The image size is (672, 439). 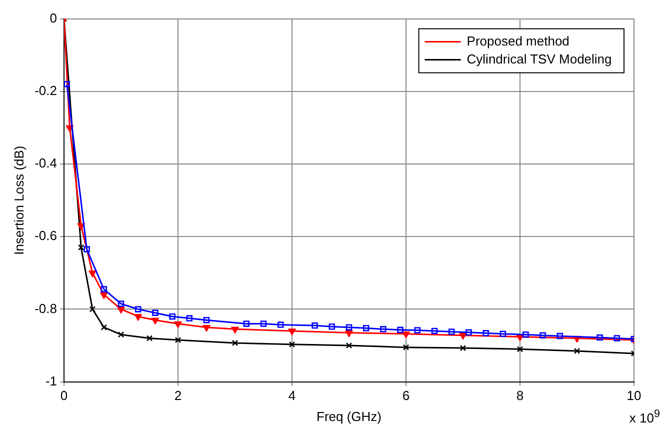 What do you see at coordinates (45, 90) in the screenshot?
I see `y-tick-label: -0.2` at bounding box center [45, 90].